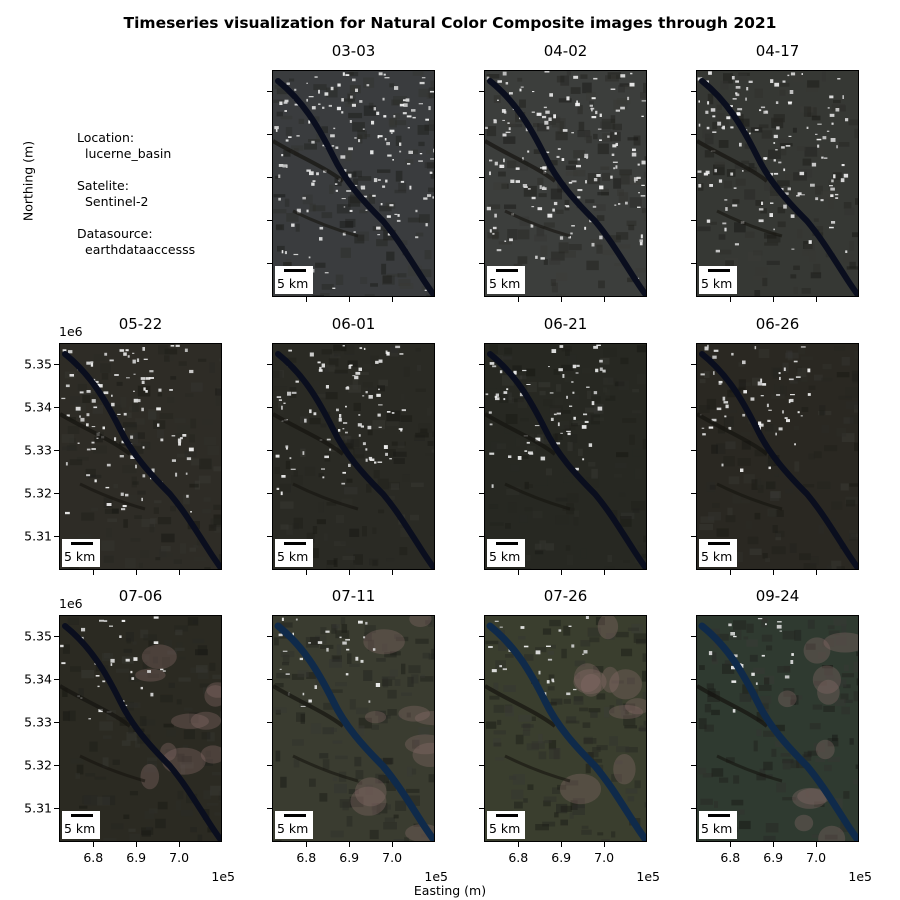  Describe the element at coordinates (38, 536) in the screenshot. I see `y-tick-label: 5.31` at that location.